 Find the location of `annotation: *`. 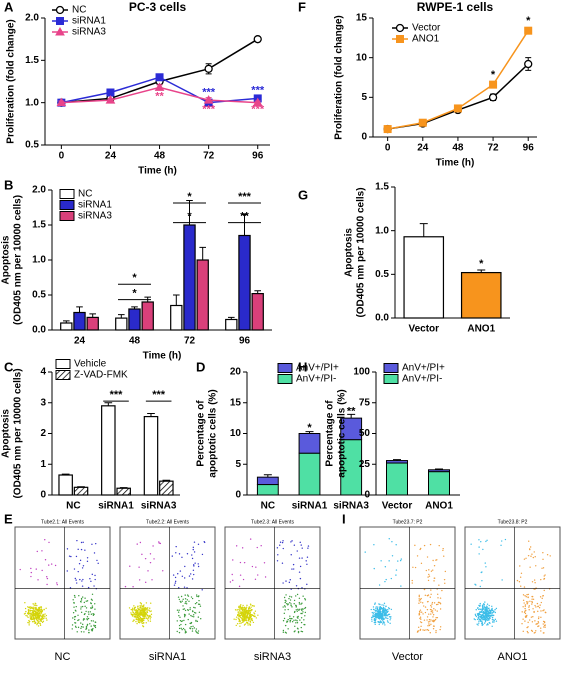

annotation: * is located at coordinates (134, 294).